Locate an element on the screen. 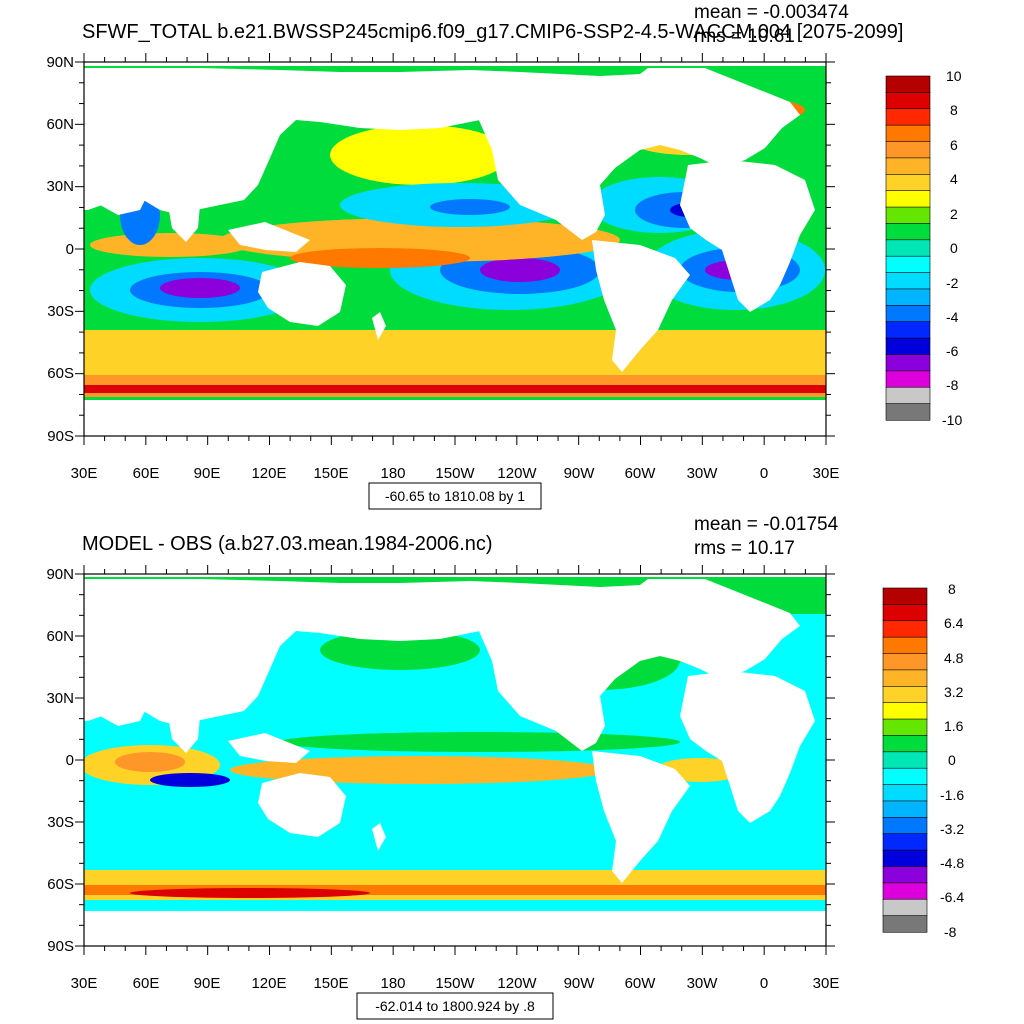  colorbar-label: 6.4 is located at coordinates (954, 623).